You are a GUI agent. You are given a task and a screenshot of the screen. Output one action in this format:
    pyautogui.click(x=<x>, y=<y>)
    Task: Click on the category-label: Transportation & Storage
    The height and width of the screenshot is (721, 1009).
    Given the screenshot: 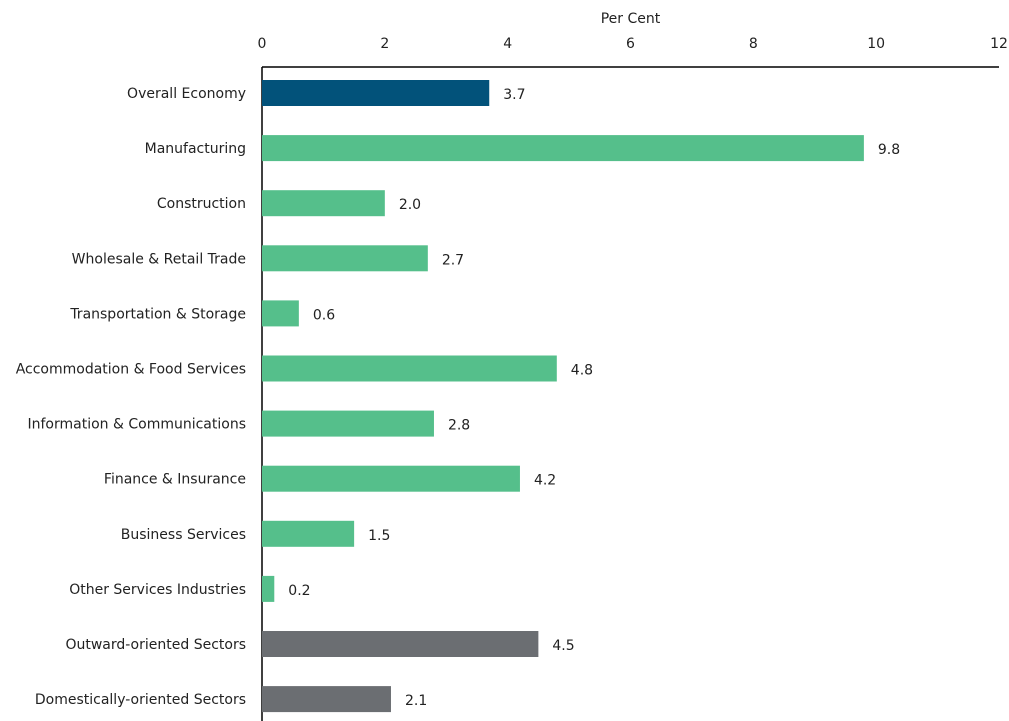 What is the action you would take?
    pyautogui.click(x=157, y=314)
    